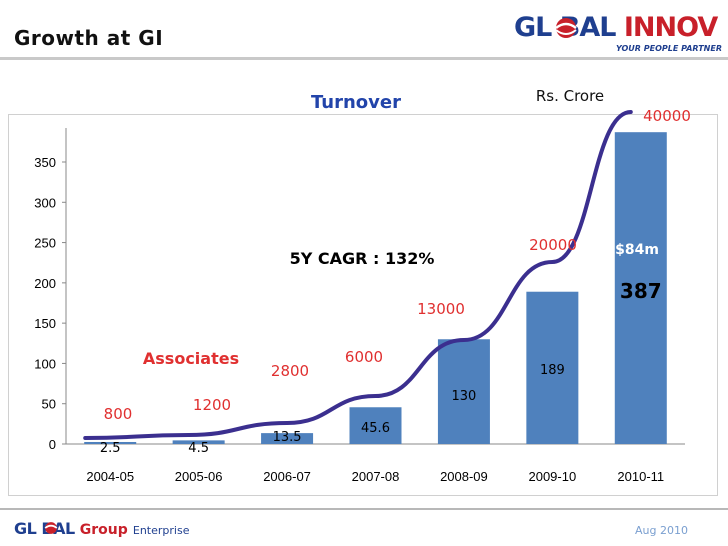  I want to click on associates-value-label: 13000, so click(441, 309).